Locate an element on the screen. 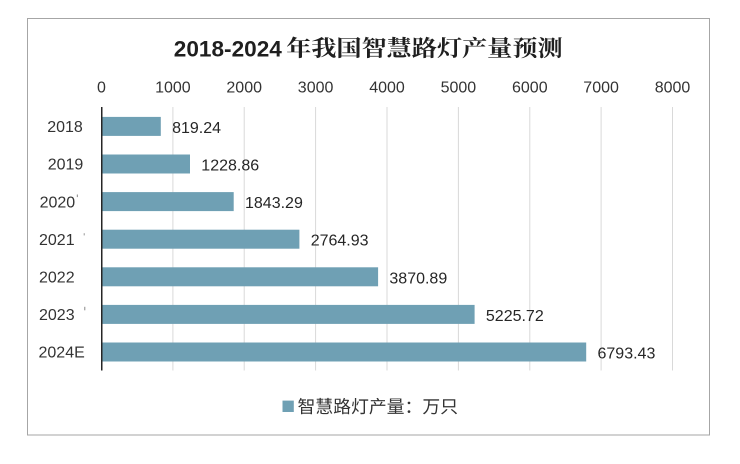 This screenshot has height=464, width=740. svg-text: 5000 is located at coordinates (459, 87).